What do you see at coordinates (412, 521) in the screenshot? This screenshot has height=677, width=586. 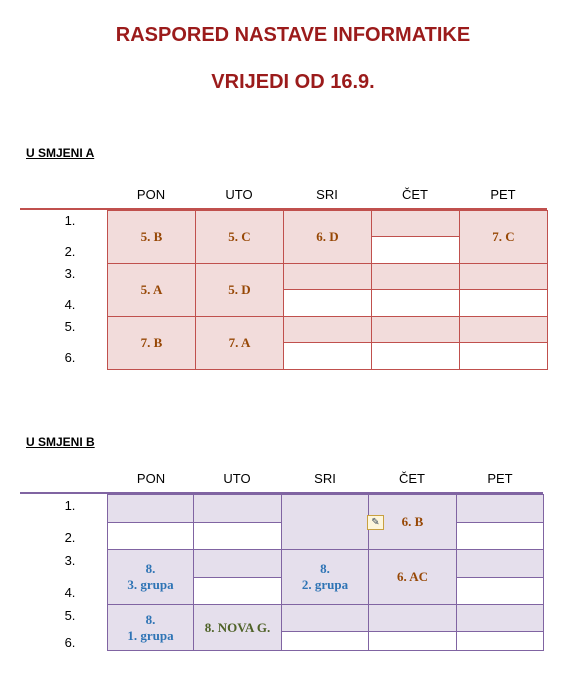 I see `cell-text: 6. B` at bounding box center [412, 521].